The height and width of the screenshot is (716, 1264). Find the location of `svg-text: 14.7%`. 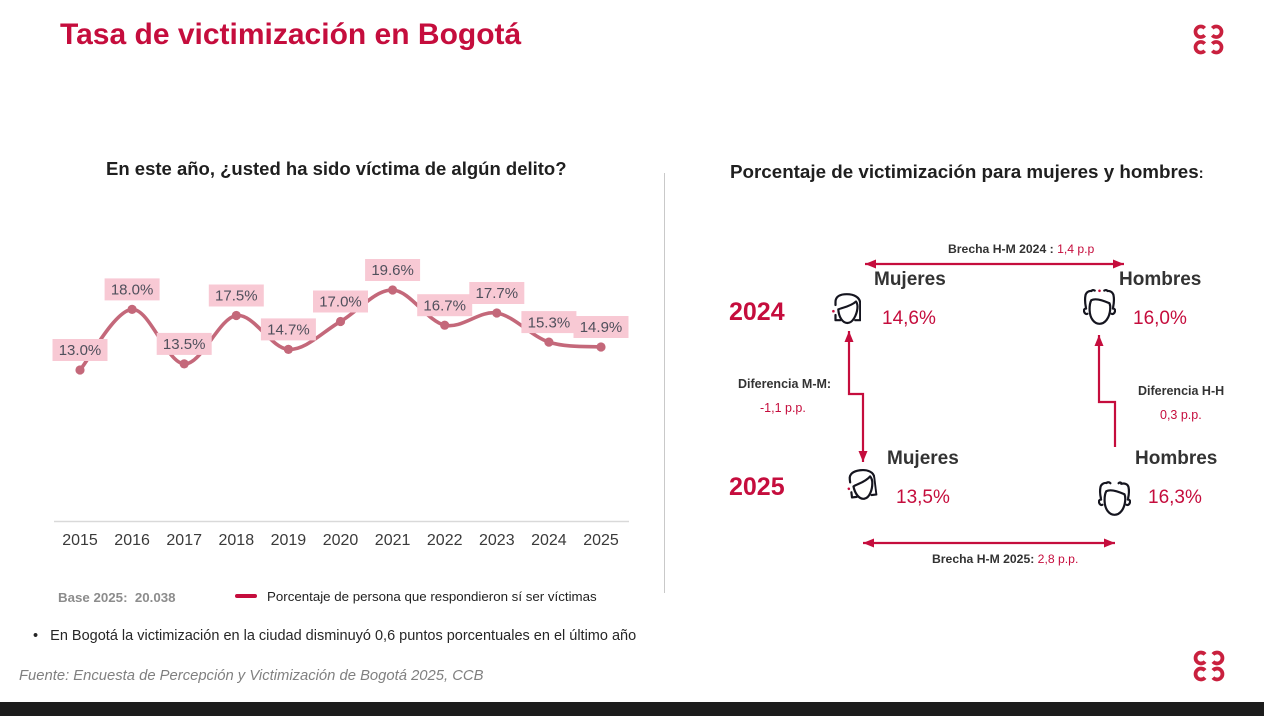

svg-text: 14.7% is located at coordinates (288, 330).